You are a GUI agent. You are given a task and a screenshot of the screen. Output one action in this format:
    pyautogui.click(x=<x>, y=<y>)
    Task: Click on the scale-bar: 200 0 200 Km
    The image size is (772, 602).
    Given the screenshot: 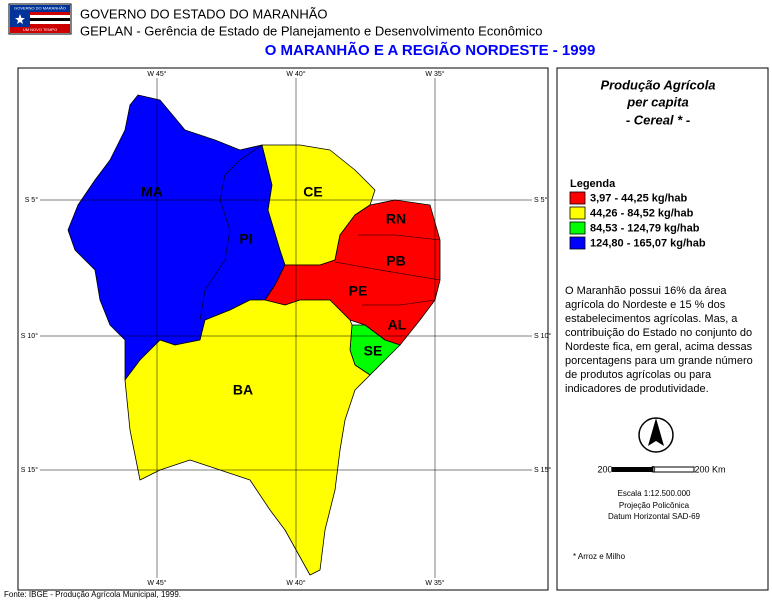 What is the action you would take?
    pyautogui.click(x=661, y=469)
    